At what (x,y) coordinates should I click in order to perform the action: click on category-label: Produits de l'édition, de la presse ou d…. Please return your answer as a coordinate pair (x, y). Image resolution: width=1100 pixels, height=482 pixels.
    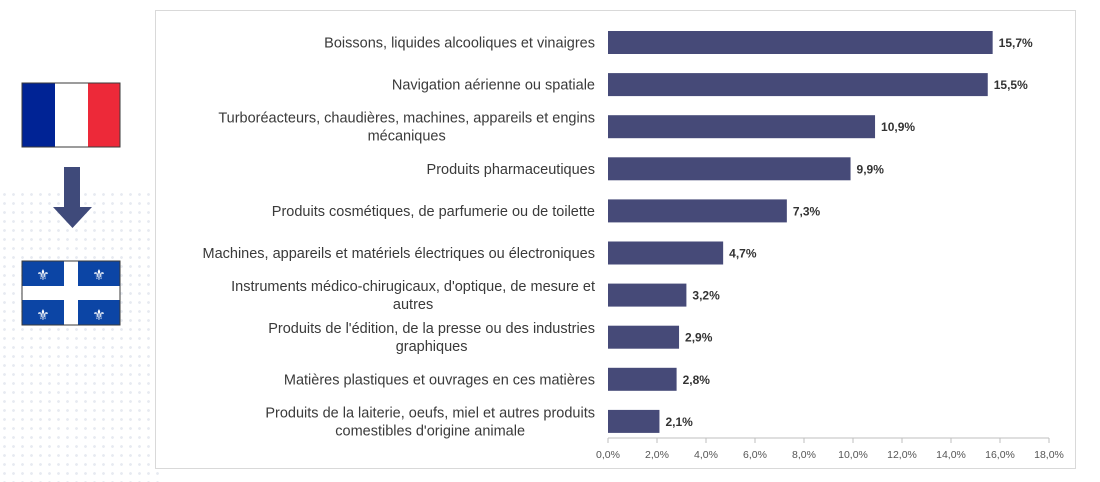
    Looking at the image, I should click on (431, 329).